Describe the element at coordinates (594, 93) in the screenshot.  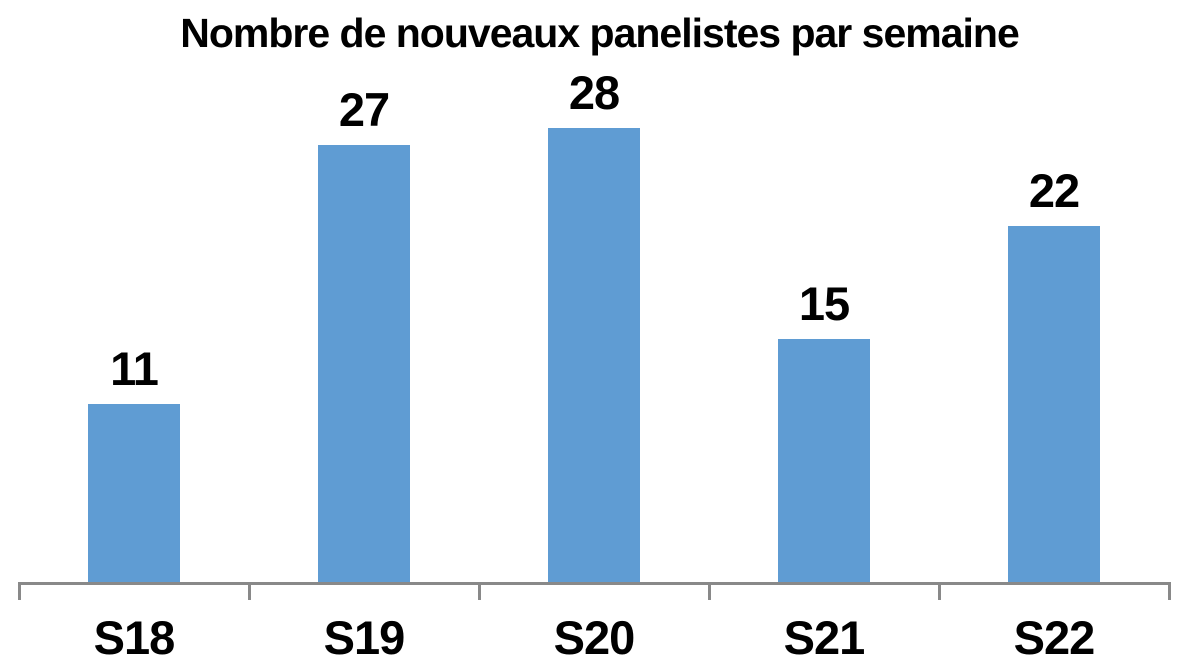
I see `data-label-s20: 28` at that location.